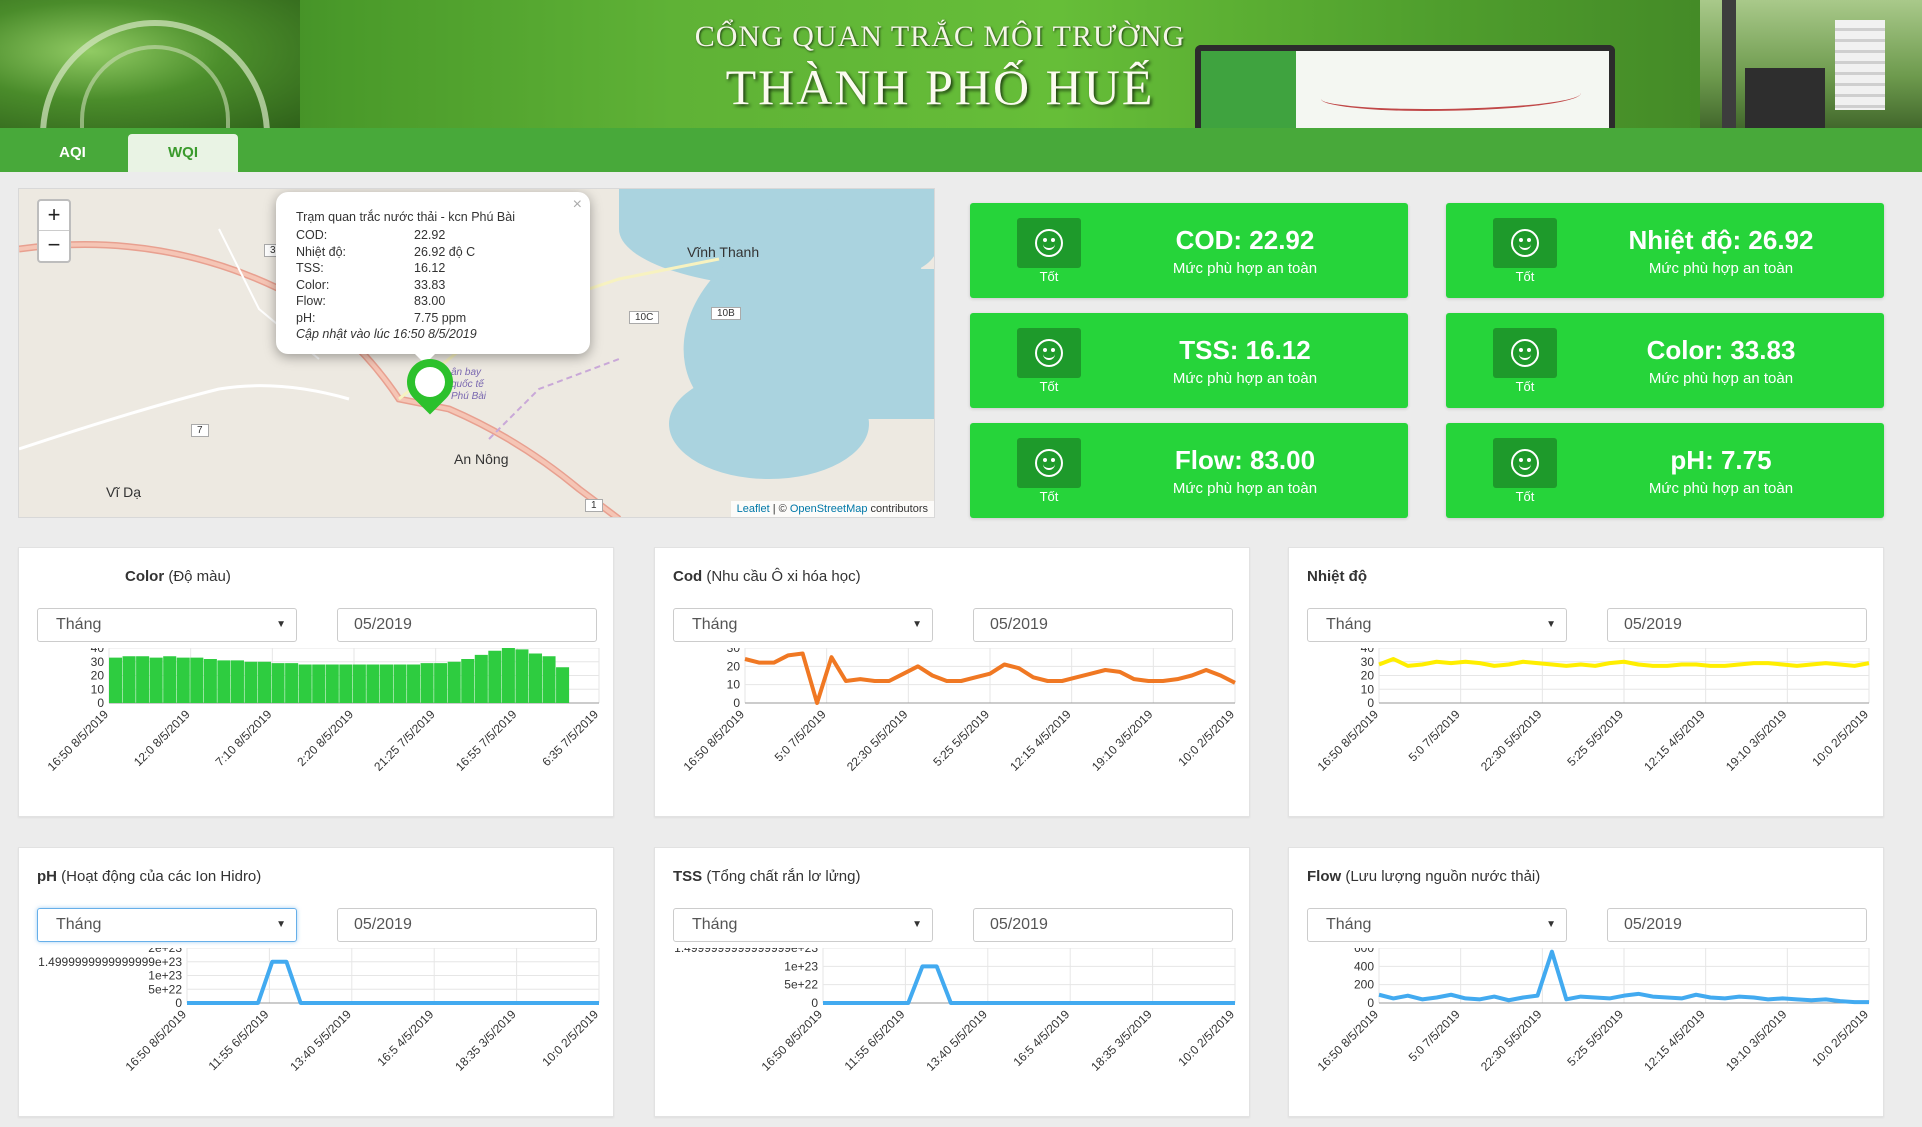  What do you see at coordinates (124, 492) in the screenshot?
I see `map-label-vi-da: Vĩ Dạ` at bounding box center [124, 492].